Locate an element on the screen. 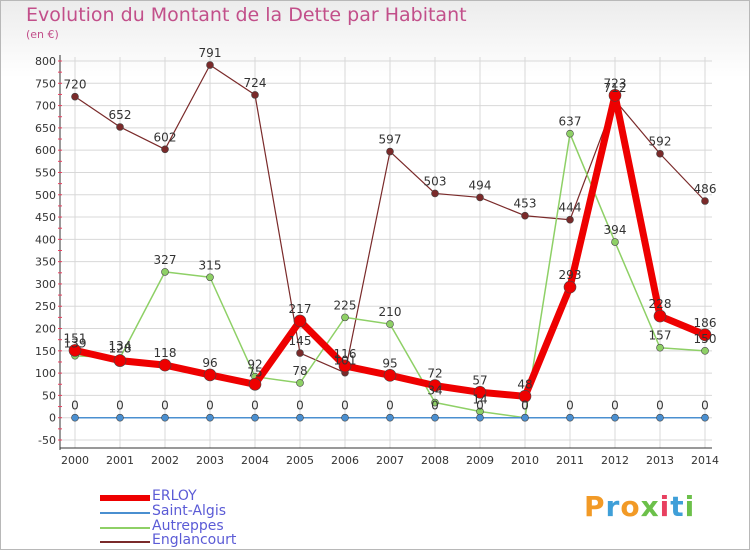  legend-swatch-autreppes is located at coordinates (125, 528).